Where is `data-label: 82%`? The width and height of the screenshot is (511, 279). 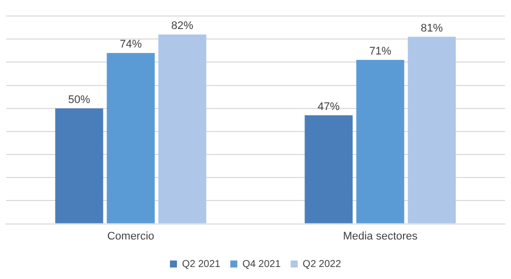
data-label: 82% is located at coordinates (182, 26).